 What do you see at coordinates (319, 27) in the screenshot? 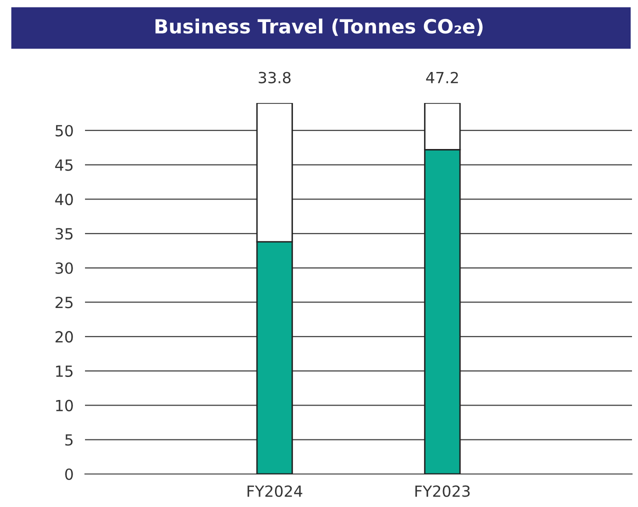
I see `chart-title: Business Travel (Tonnes CO₂e)` at bounding box center [319, 27].